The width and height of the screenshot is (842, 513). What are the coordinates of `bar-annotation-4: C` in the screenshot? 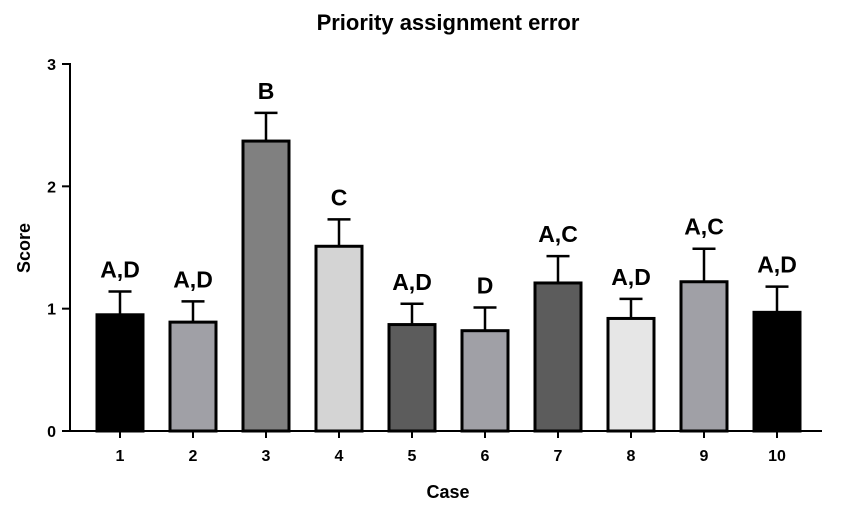 It's located at (339, 197).